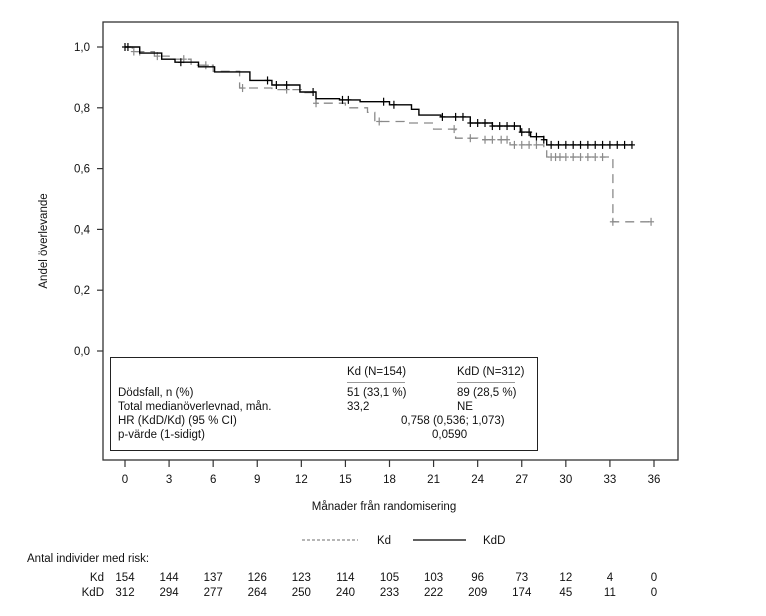 This screenshot has height=616, width=766. I want to click on risk-cell: 12, so click(566, 578).